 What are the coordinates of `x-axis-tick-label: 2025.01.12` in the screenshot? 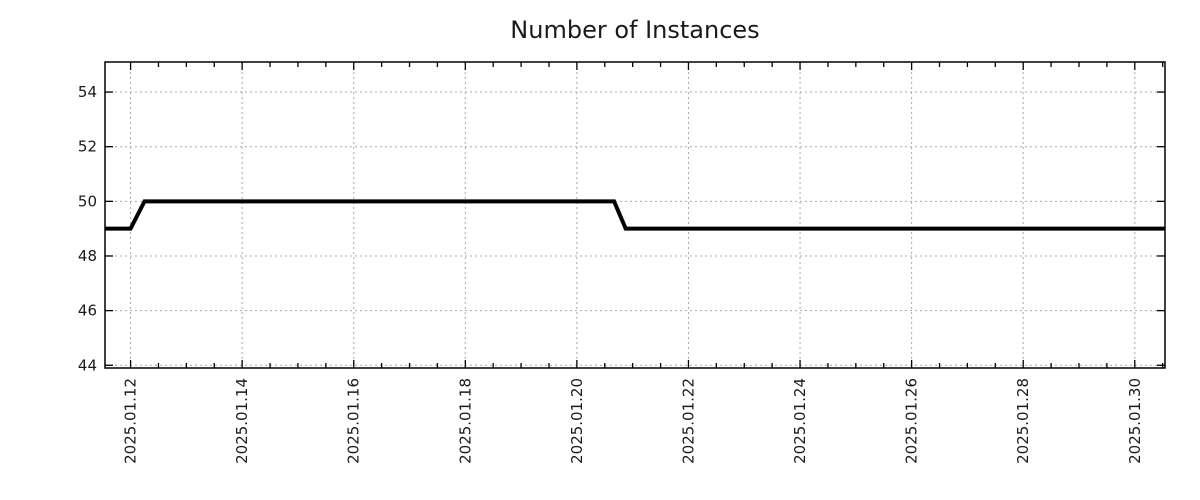 It's located at (131, 421).